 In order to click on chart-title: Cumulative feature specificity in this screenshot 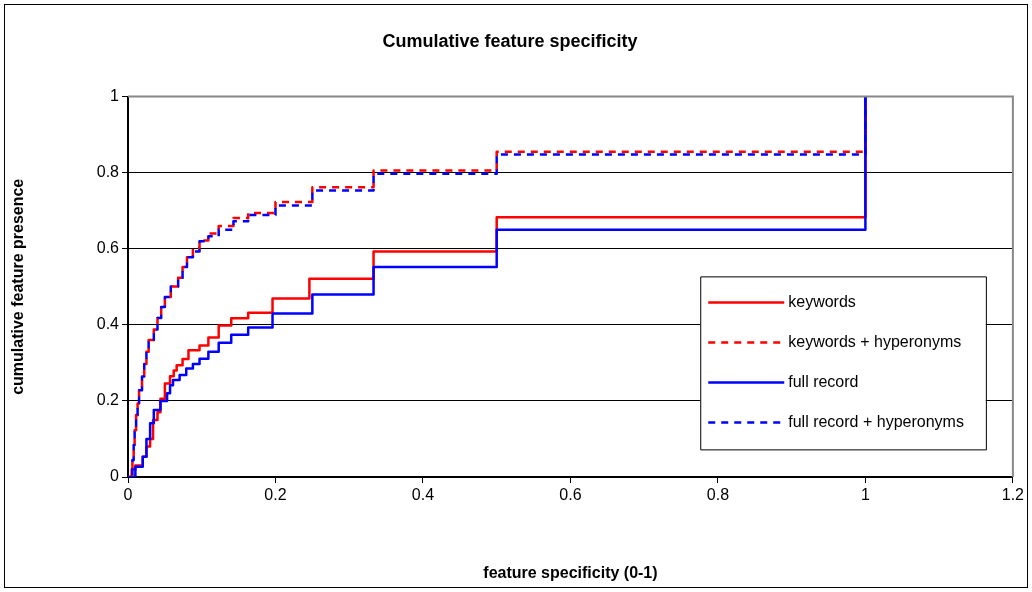, I will do `click(510, 40)`.